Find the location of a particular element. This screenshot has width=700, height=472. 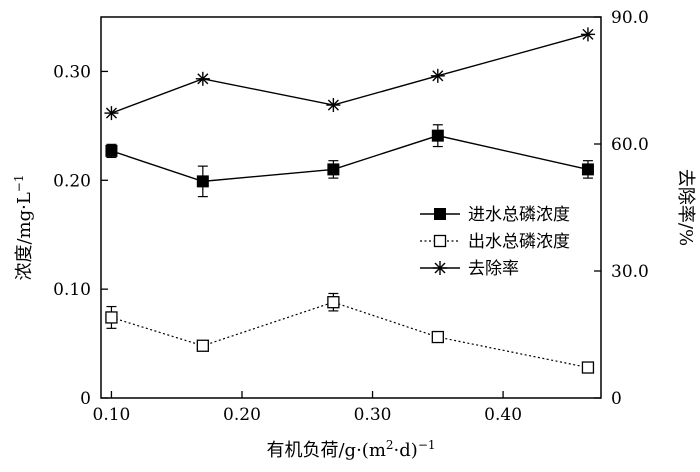

x-tick-label: 0.10 is located at coordinates (112, 415).